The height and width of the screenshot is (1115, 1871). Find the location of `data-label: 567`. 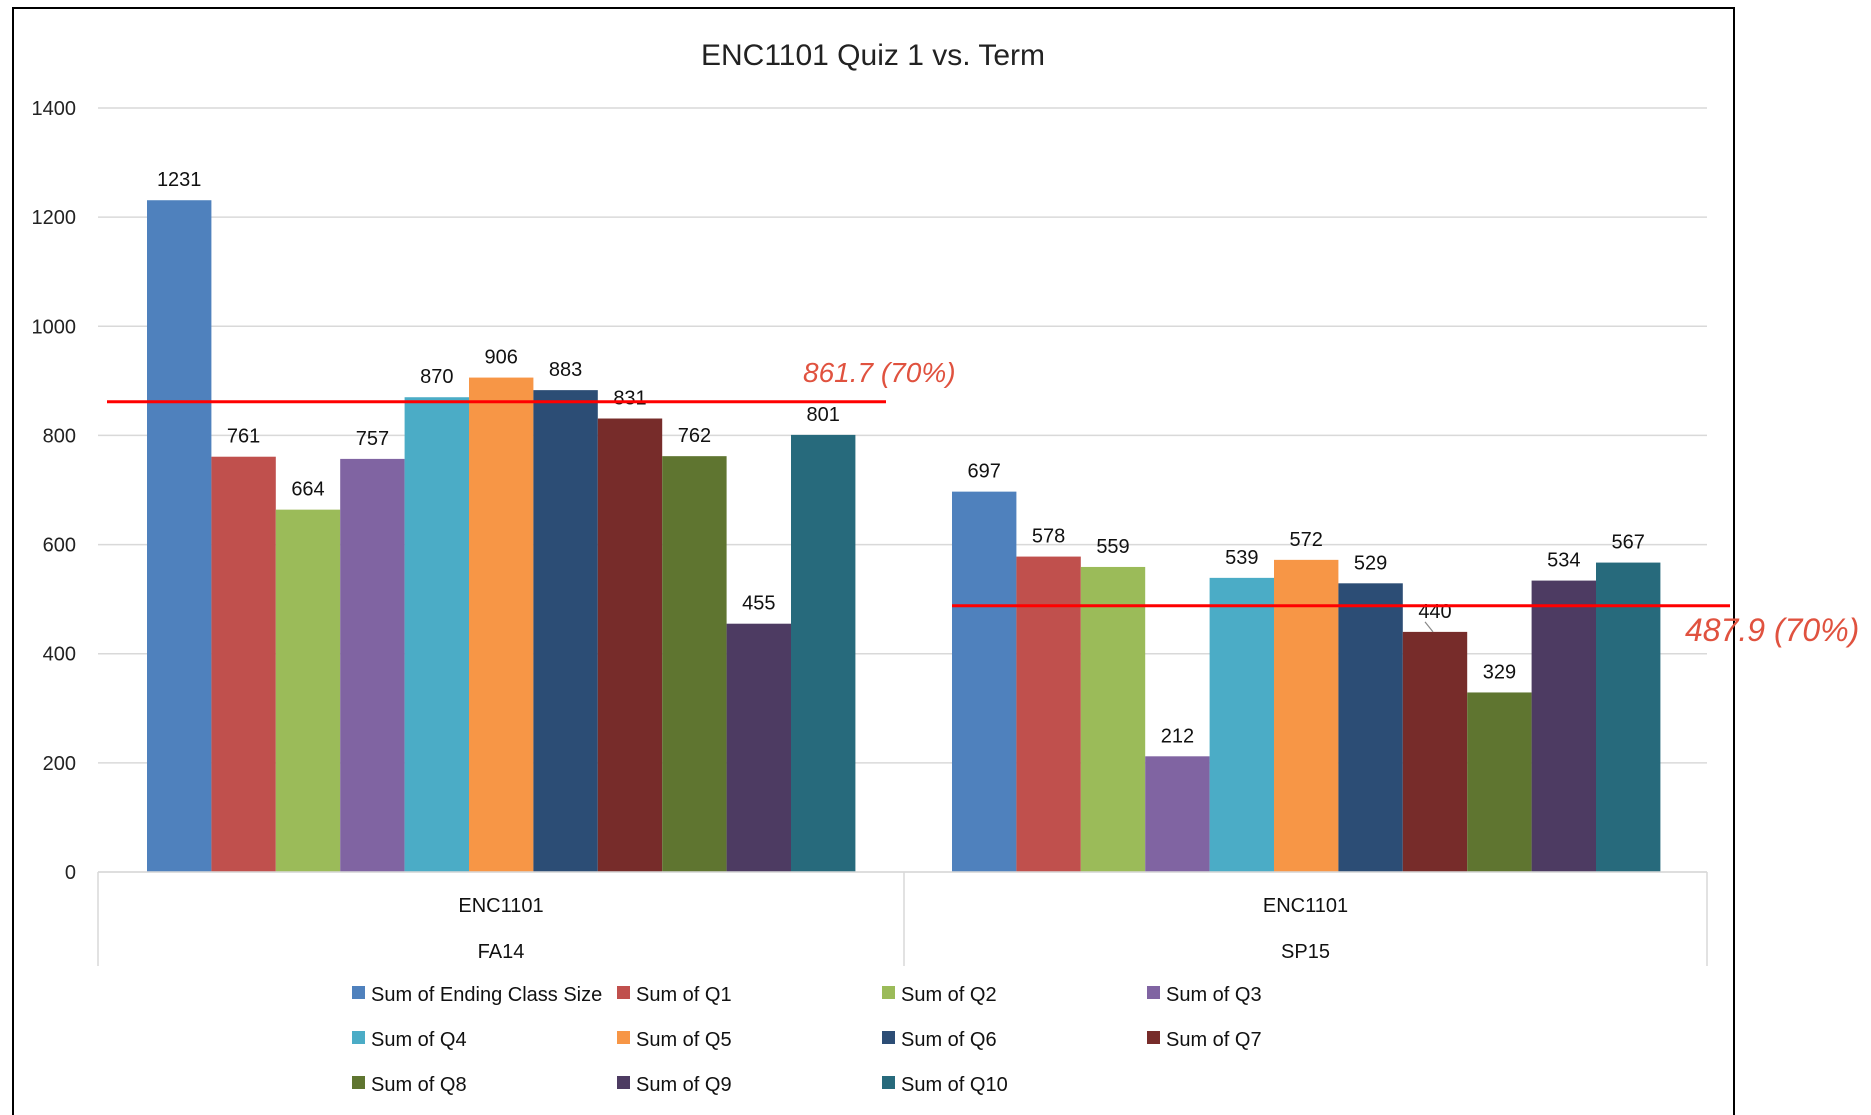

data-label: 567 is located at coordinates (1628, 543).